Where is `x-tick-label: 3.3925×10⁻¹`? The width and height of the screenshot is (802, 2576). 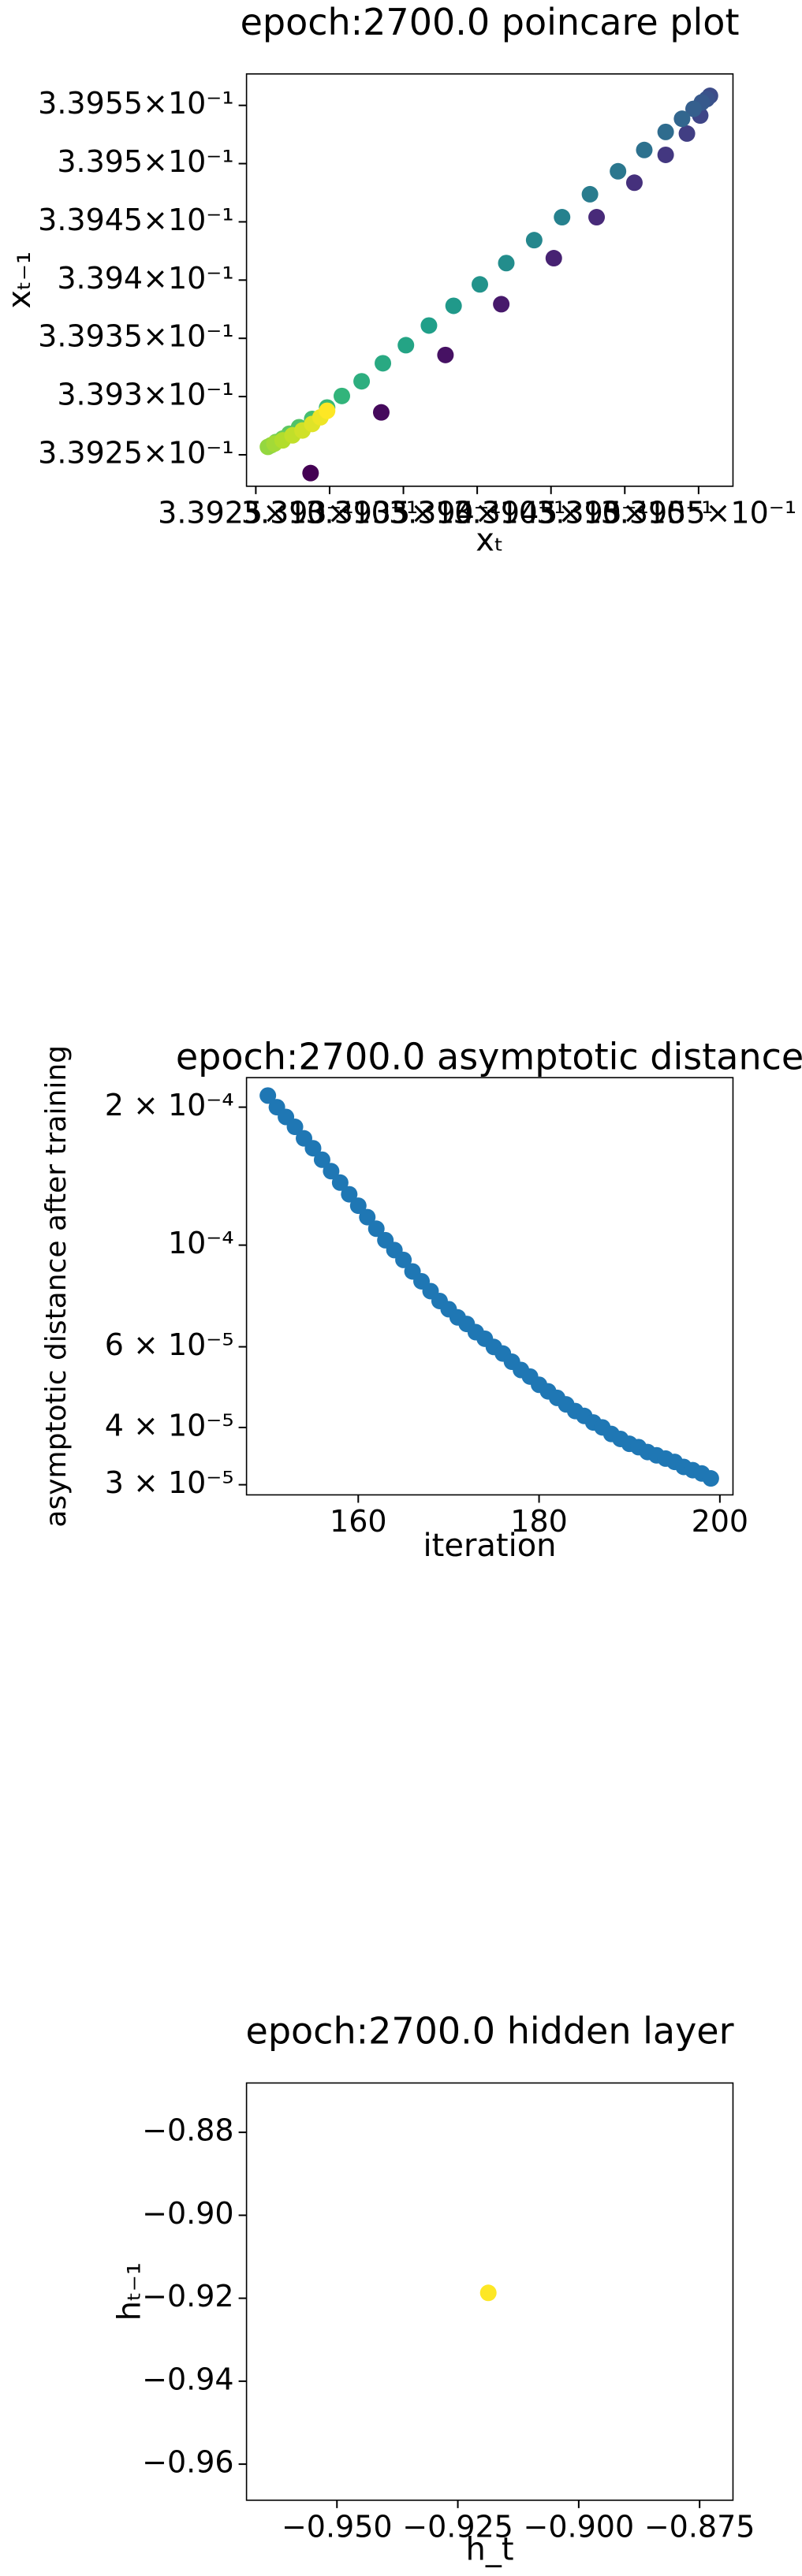
x-tick-label: 3.3925×10⁻¹ is located at coordinates (255, 512).